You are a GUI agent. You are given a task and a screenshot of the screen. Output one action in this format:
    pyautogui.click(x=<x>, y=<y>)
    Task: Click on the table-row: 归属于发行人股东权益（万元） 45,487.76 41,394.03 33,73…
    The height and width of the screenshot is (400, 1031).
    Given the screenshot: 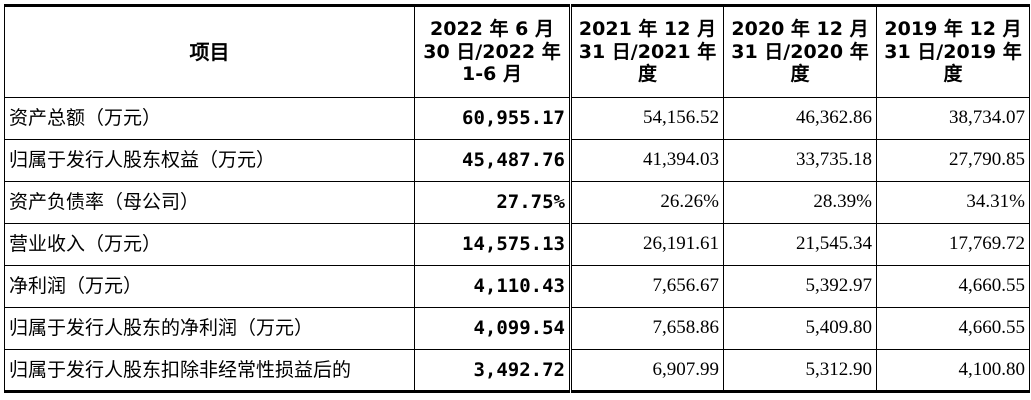 What is the action you would take?
    pyautogui.click(x=517, y=160)
    